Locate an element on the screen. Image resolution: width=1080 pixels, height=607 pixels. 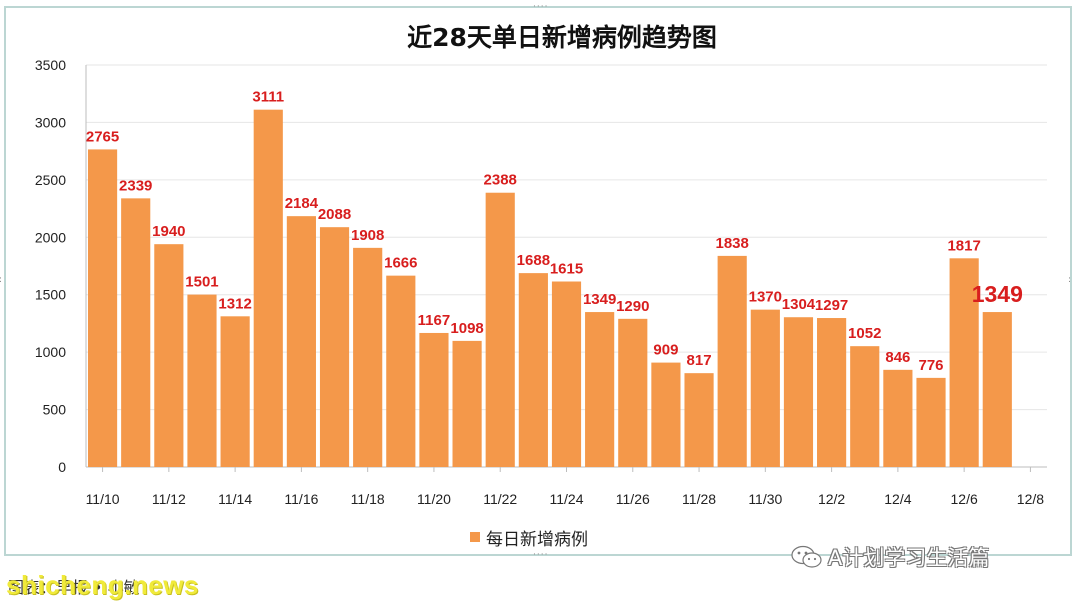
data-label: 1312 is located at coordinates (234, 303).